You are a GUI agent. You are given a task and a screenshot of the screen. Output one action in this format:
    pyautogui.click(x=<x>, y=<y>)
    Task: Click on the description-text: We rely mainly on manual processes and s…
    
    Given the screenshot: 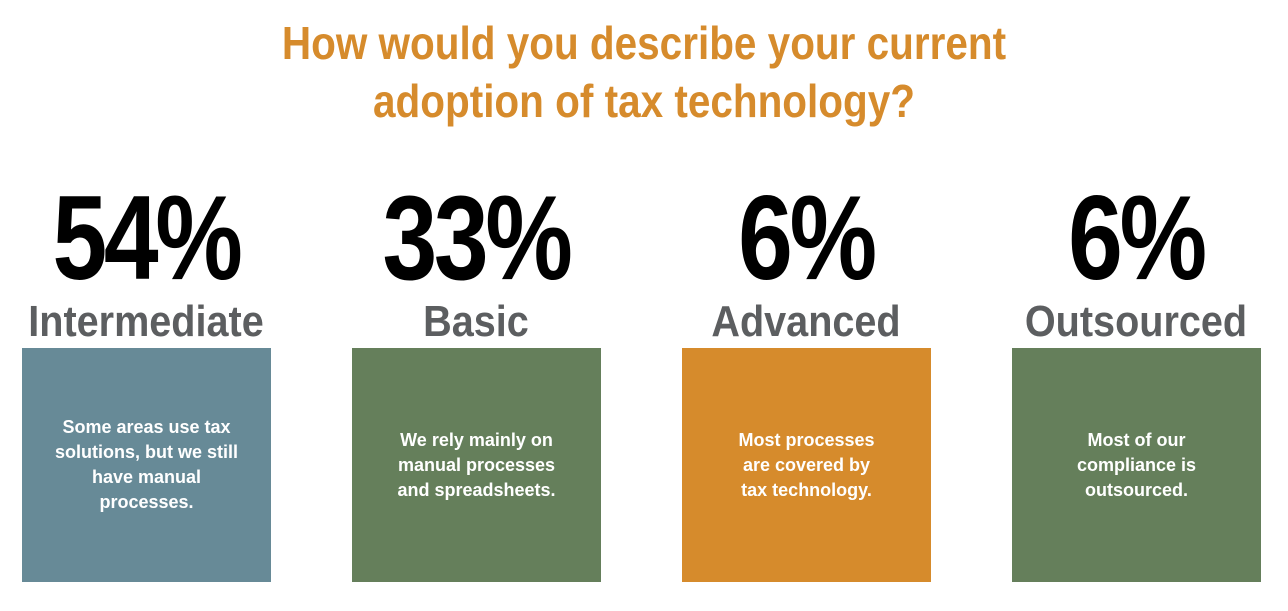 What is the action you would take?
    pyautogui.click(x=476, y=464)
    